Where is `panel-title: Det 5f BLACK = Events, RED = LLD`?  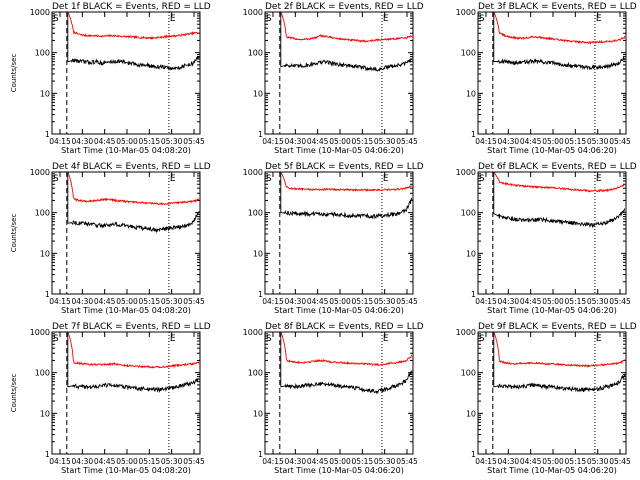 panel-title: Det 5f BLACK = Events, RED = LLD is located at coordinates (344, 167).